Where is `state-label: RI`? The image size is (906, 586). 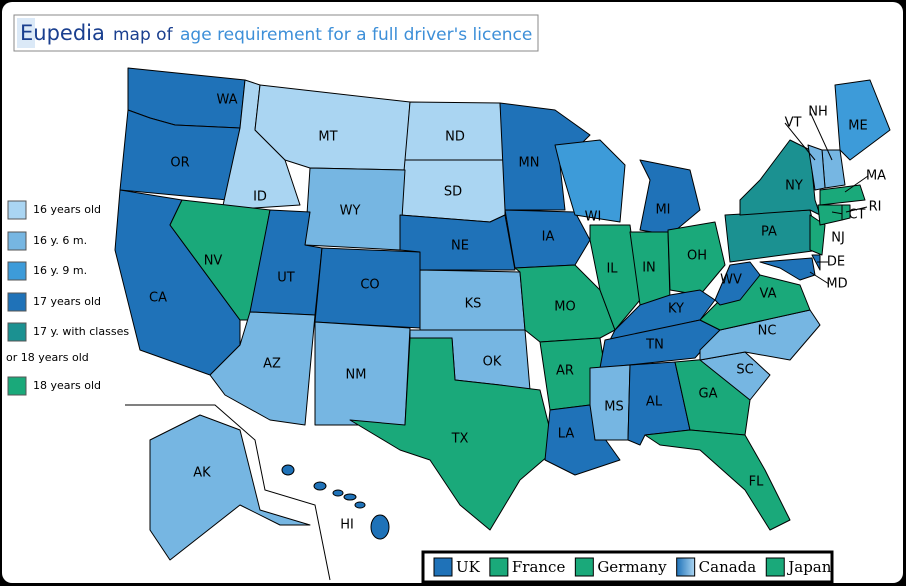 state-label: RI is located at coordinates (875, 207).